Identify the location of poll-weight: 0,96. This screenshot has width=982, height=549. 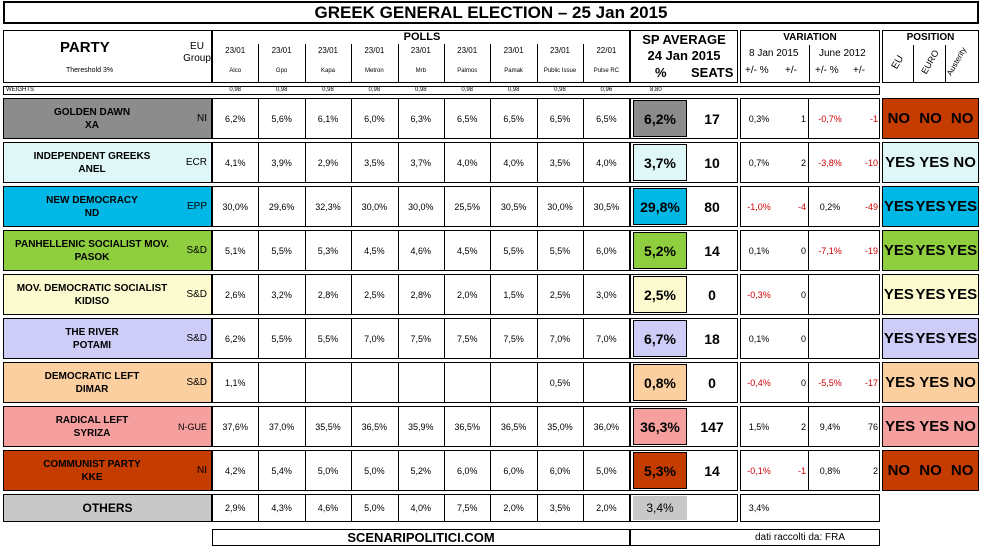
(606, 90).